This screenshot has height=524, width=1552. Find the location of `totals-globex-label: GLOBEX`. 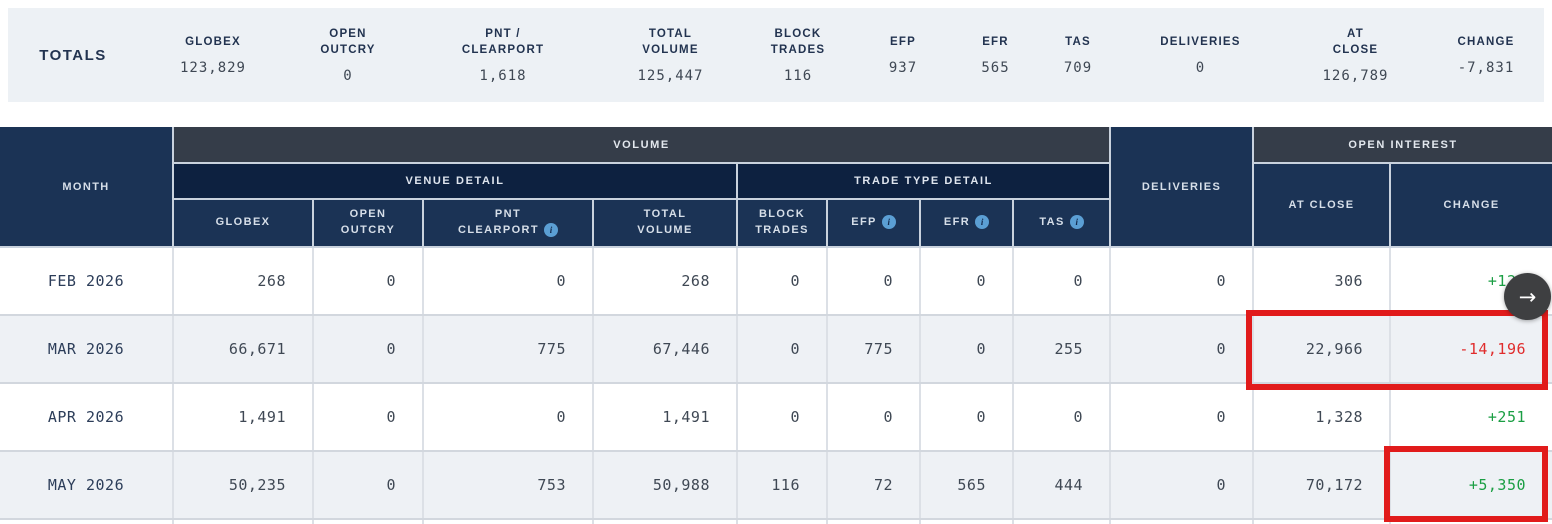

totals-globex-label: GLOBEX is located at coordinates (213, 41).